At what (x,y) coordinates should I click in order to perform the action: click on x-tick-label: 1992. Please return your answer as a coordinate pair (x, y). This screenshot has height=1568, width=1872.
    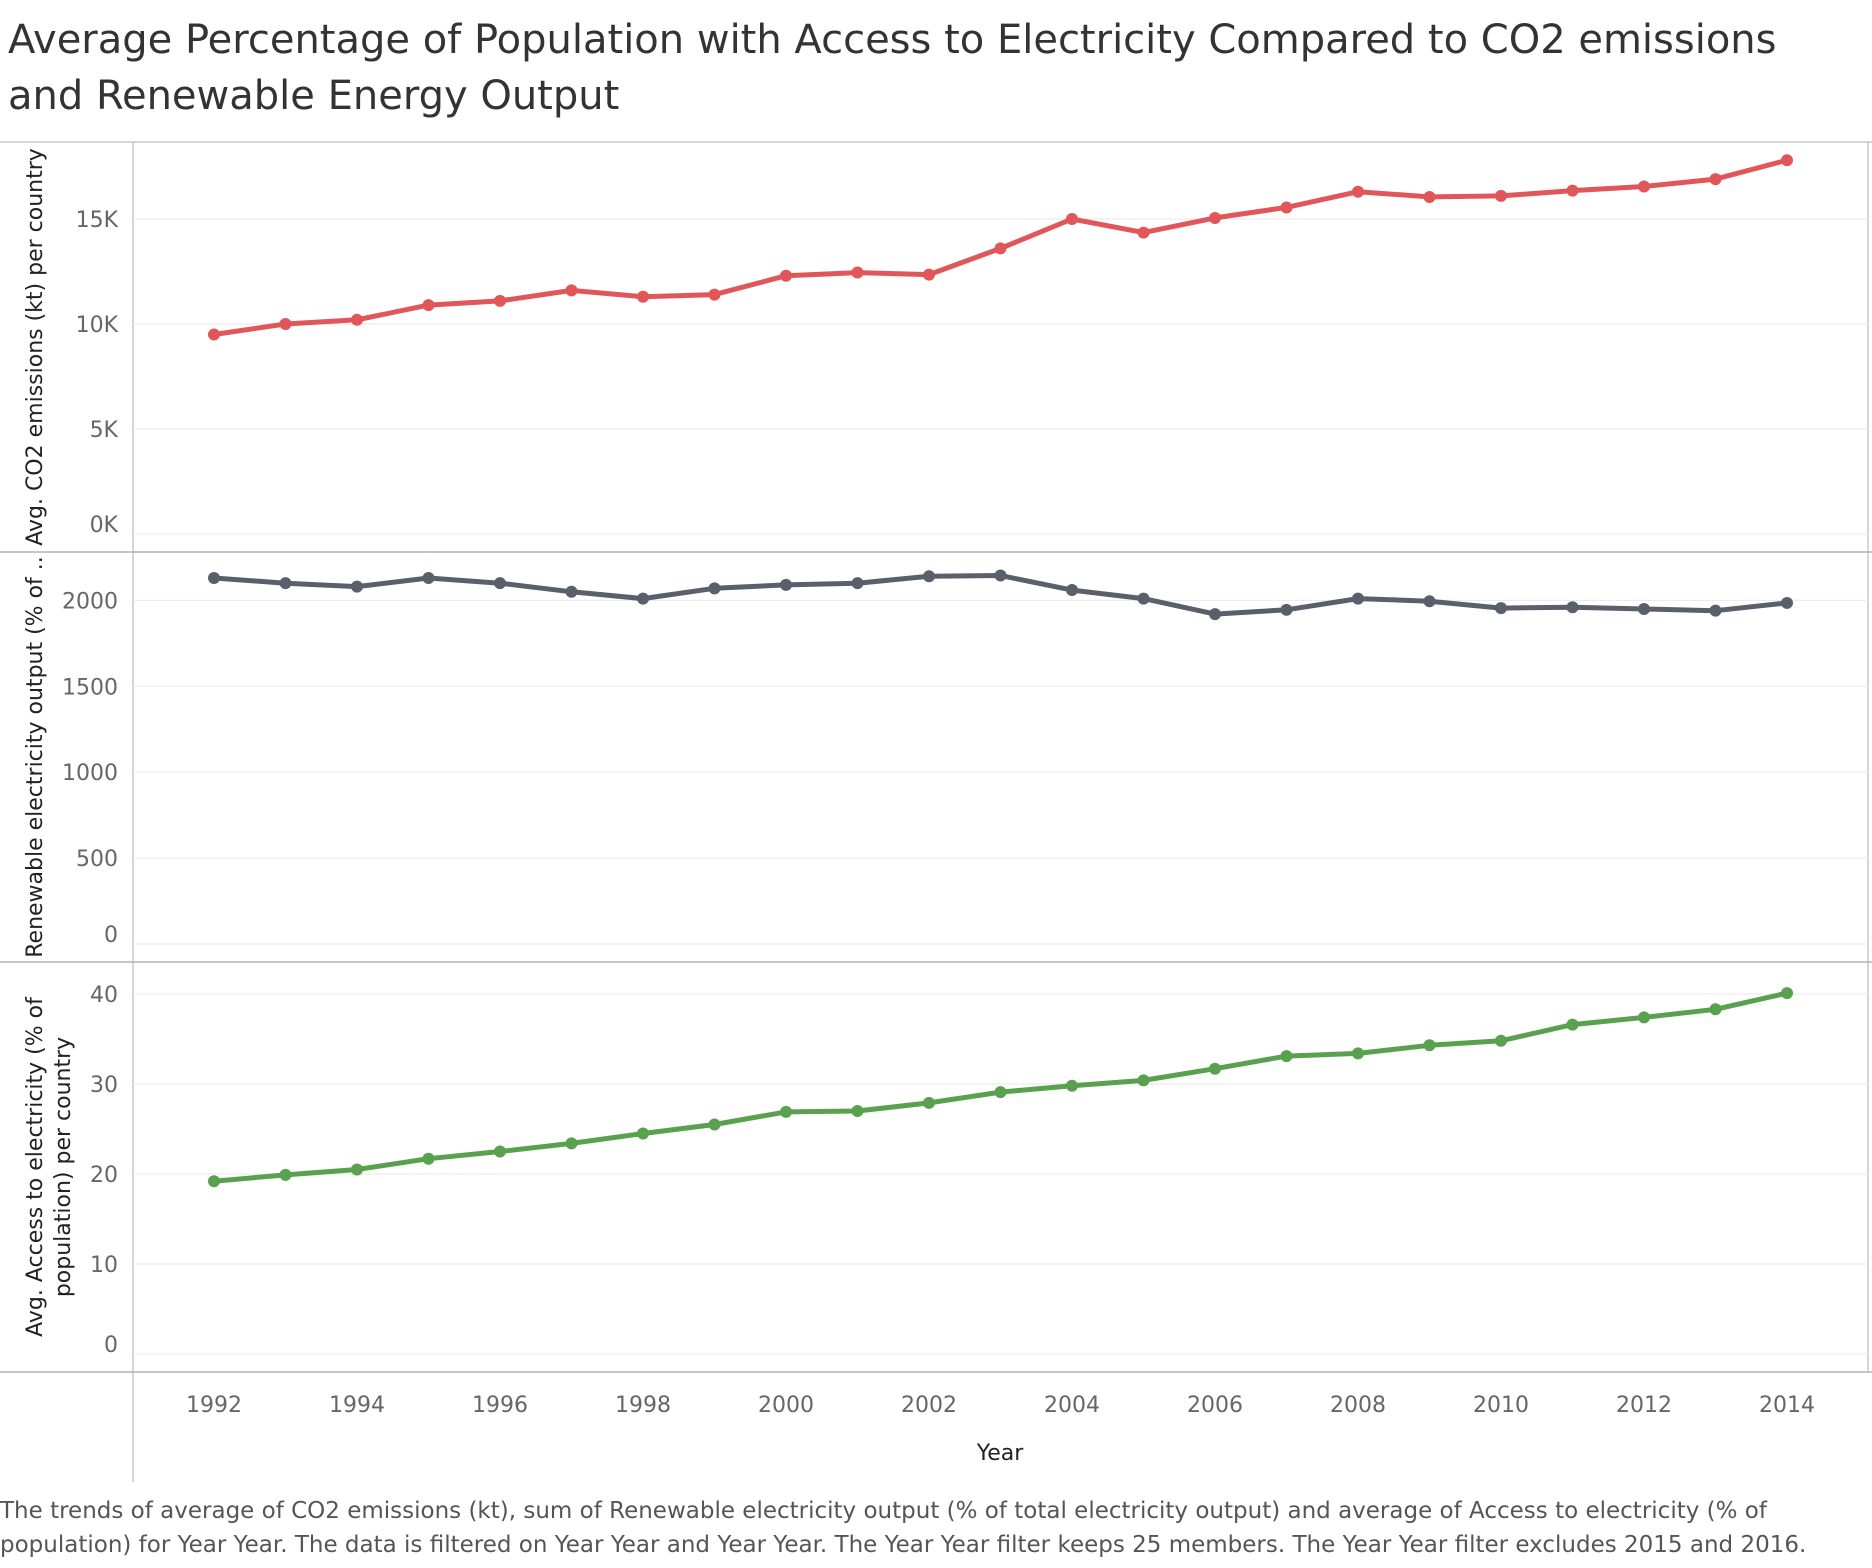
    Looking at the image, I should click on (214, 1405).